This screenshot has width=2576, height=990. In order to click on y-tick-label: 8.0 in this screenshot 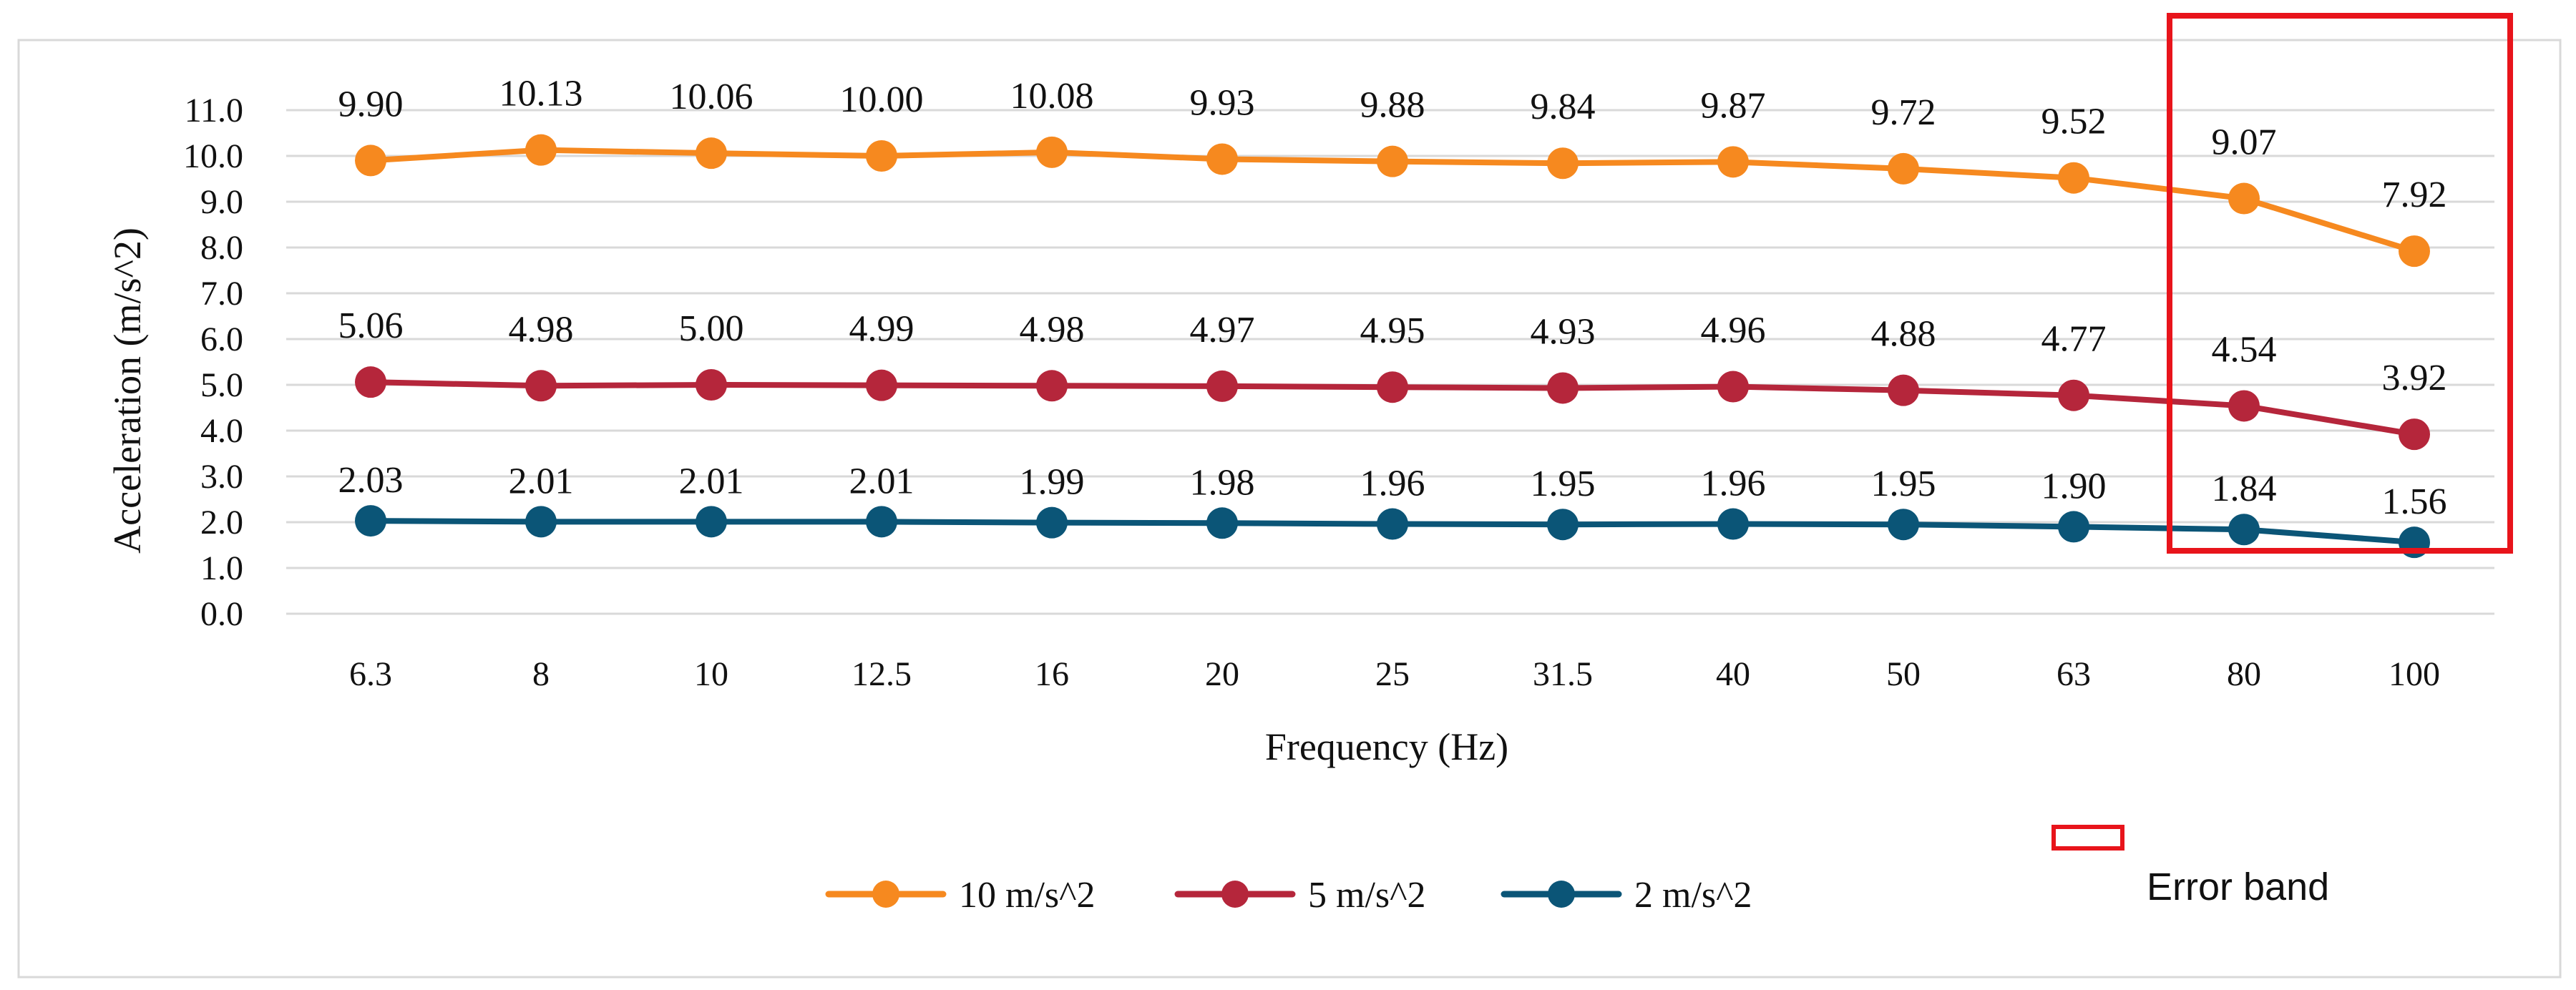, I will do `click(221, 248)`.